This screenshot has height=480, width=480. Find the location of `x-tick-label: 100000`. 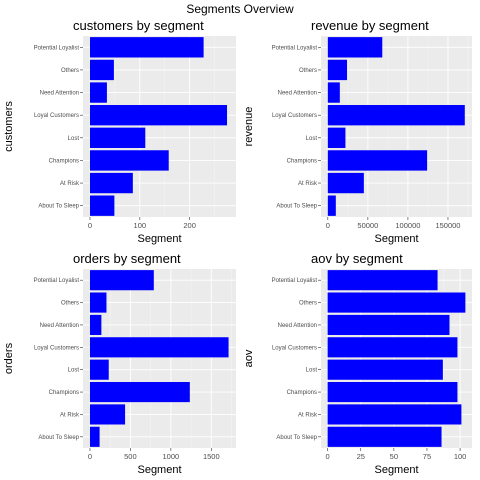

x-tick-label: 100000 is located at coordinates (407, 225).